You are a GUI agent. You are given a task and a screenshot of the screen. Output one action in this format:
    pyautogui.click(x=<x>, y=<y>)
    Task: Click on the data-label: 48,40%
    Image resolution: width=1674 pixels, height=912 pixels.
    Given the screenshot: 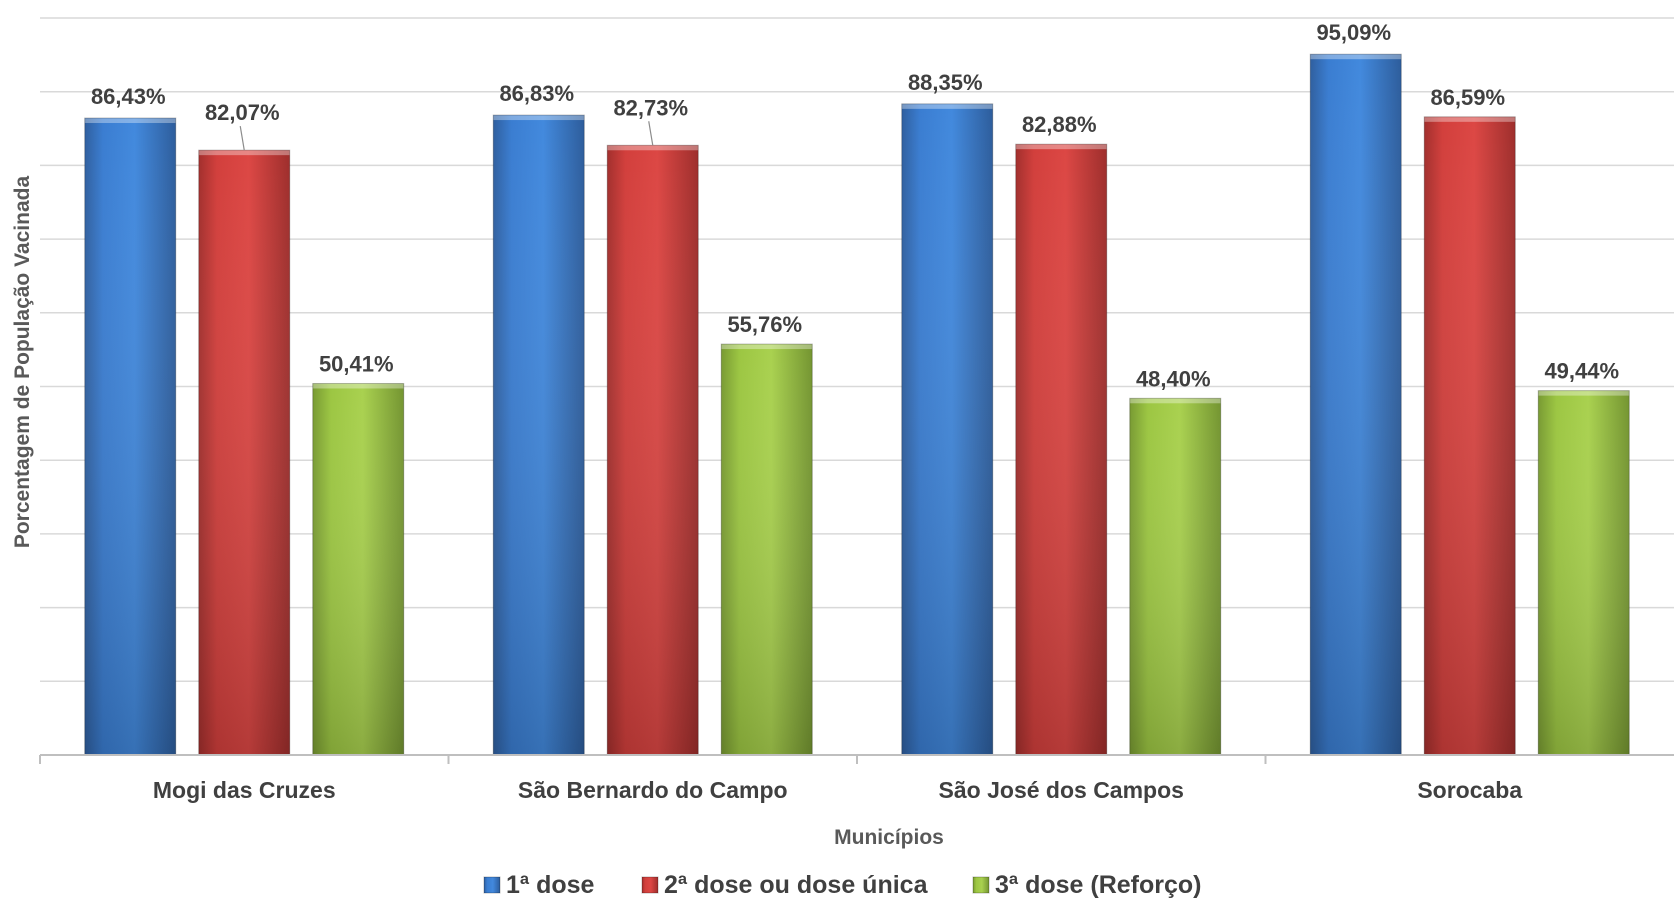 What is the action you would take?
    pyautogui.click(x=1173, y=378)
    